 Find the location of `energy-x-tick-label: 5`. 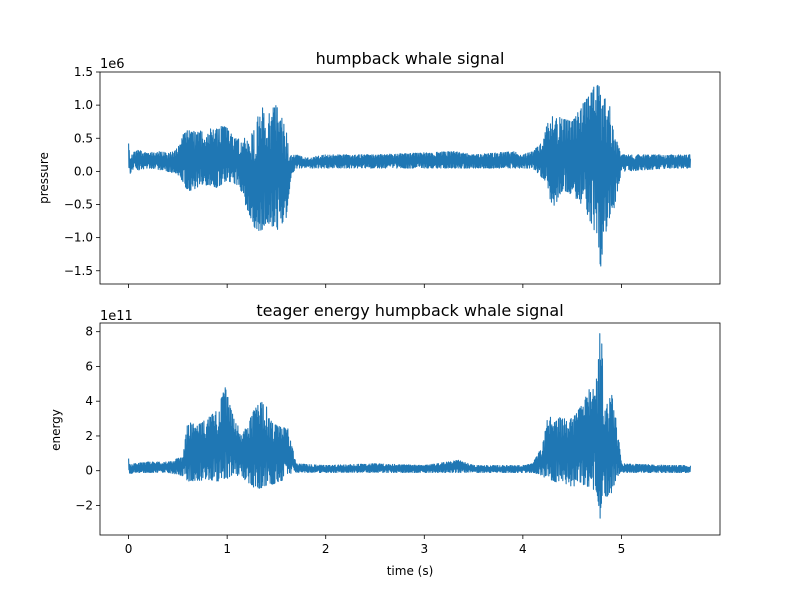

energy-x-tick-label: 5 is located at coordinates (622, 549).